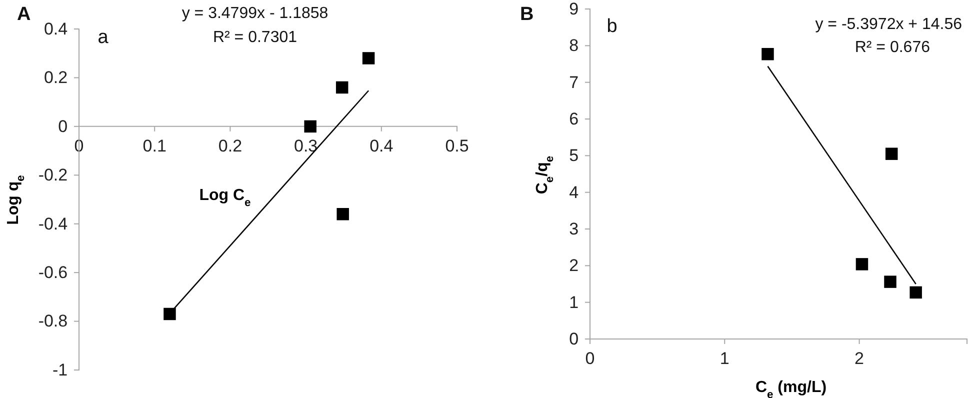  What do you see at coordinates (590, 358) in the screenshot?
I see `x-tick-label: 0` at bounding box center [590, 358].